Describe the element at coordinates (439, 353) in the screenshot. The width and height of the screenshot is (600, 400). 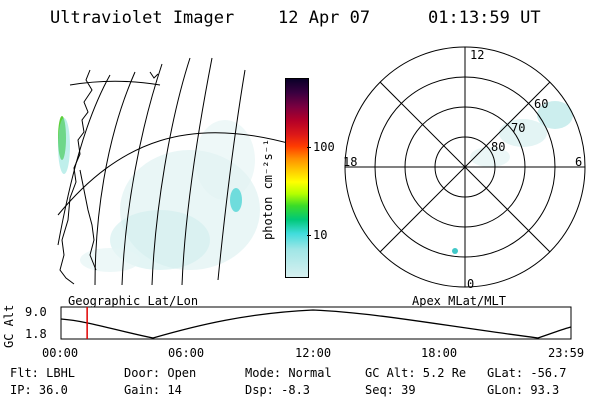
I see `alt-xtick-3: 18:00` at that location.